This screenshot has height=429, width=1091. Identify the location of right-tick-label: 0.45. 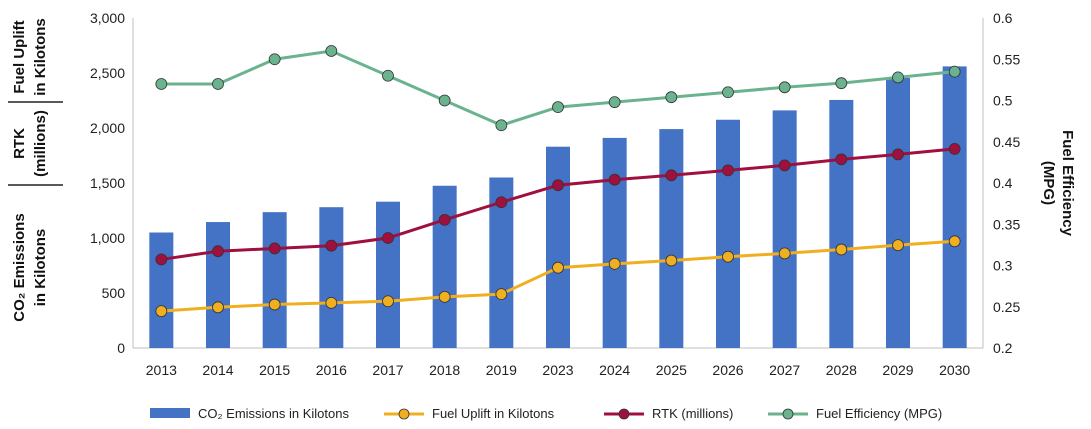
(1006, 142).